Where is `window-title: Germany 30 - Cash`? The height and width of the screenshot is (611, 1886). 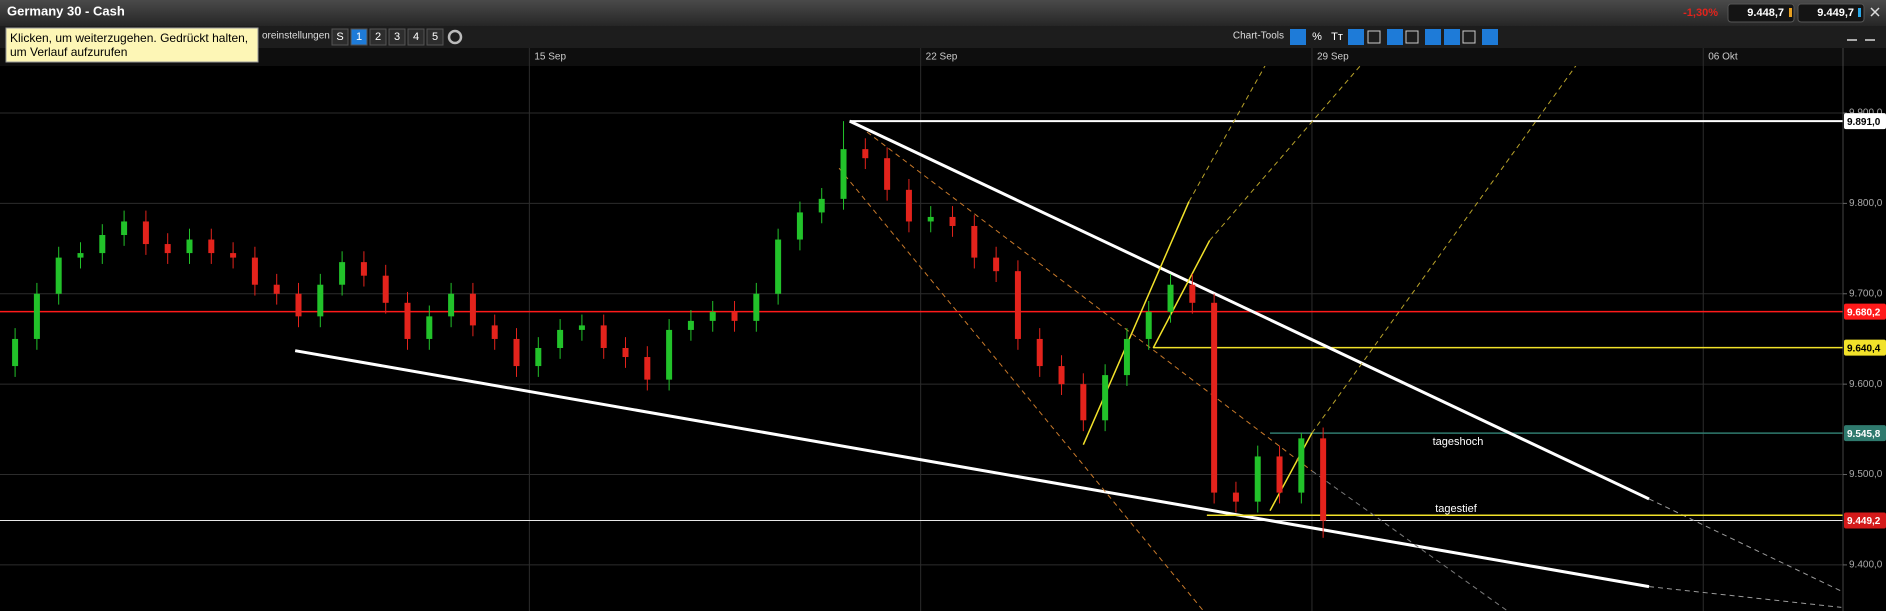
window-title: Germany 30 - Cash is located at coordinates (66, 10).